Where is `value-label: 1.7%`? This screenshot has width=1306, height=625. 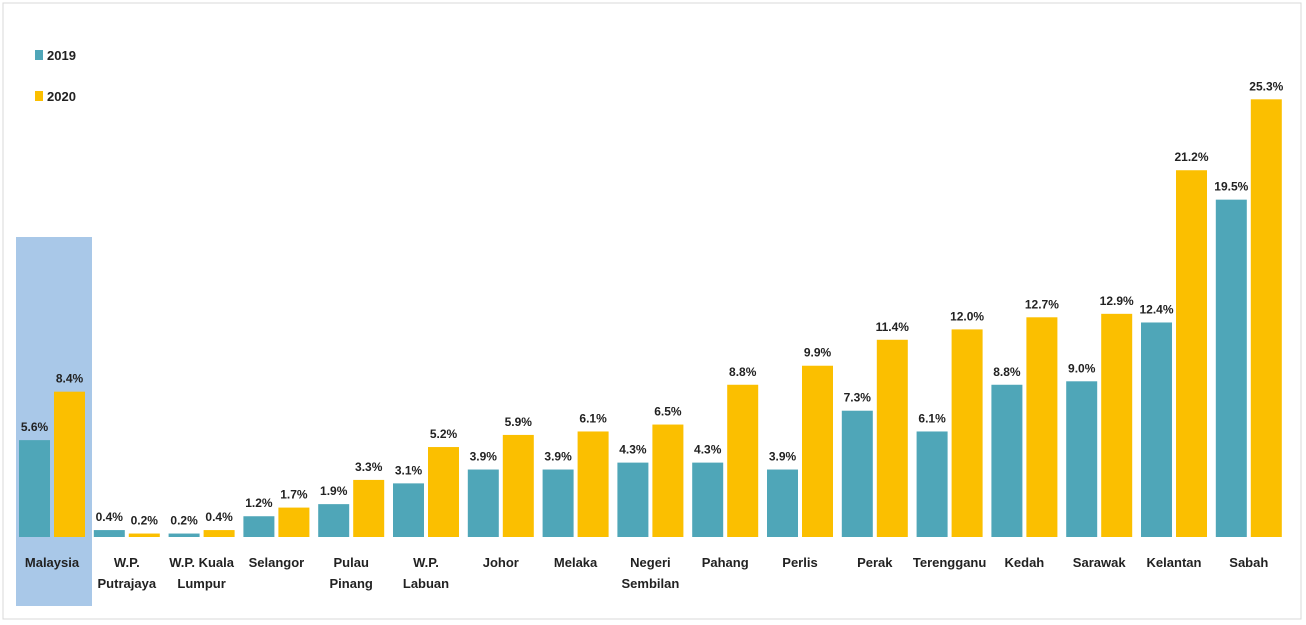
value-label: 1.7% is located at coordinates (294, 495).